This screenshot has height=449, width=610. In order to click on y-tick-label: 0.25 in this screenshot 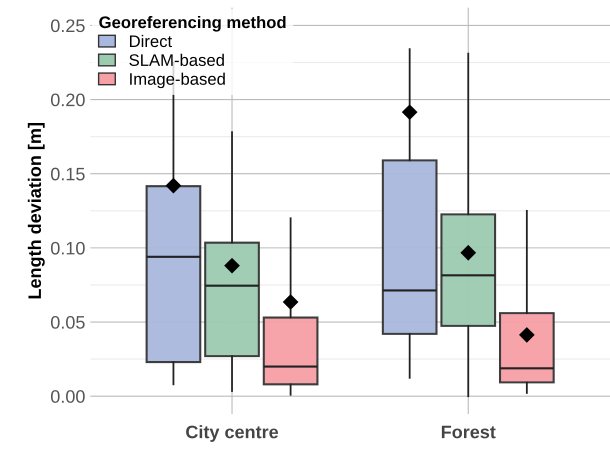, I will do `click(67, 25)`.